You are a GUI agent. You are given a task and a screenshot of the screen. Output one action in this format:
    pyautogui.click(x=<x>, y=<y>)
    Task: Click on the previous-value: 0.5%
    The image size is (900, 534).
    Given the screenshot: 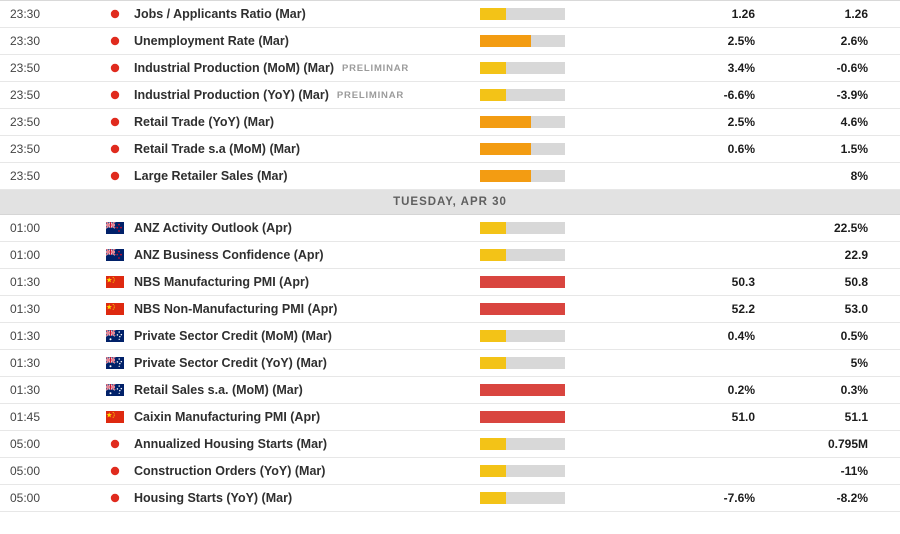 What is the action you would take?
    pyautogui.click(x=854, y=336)
    